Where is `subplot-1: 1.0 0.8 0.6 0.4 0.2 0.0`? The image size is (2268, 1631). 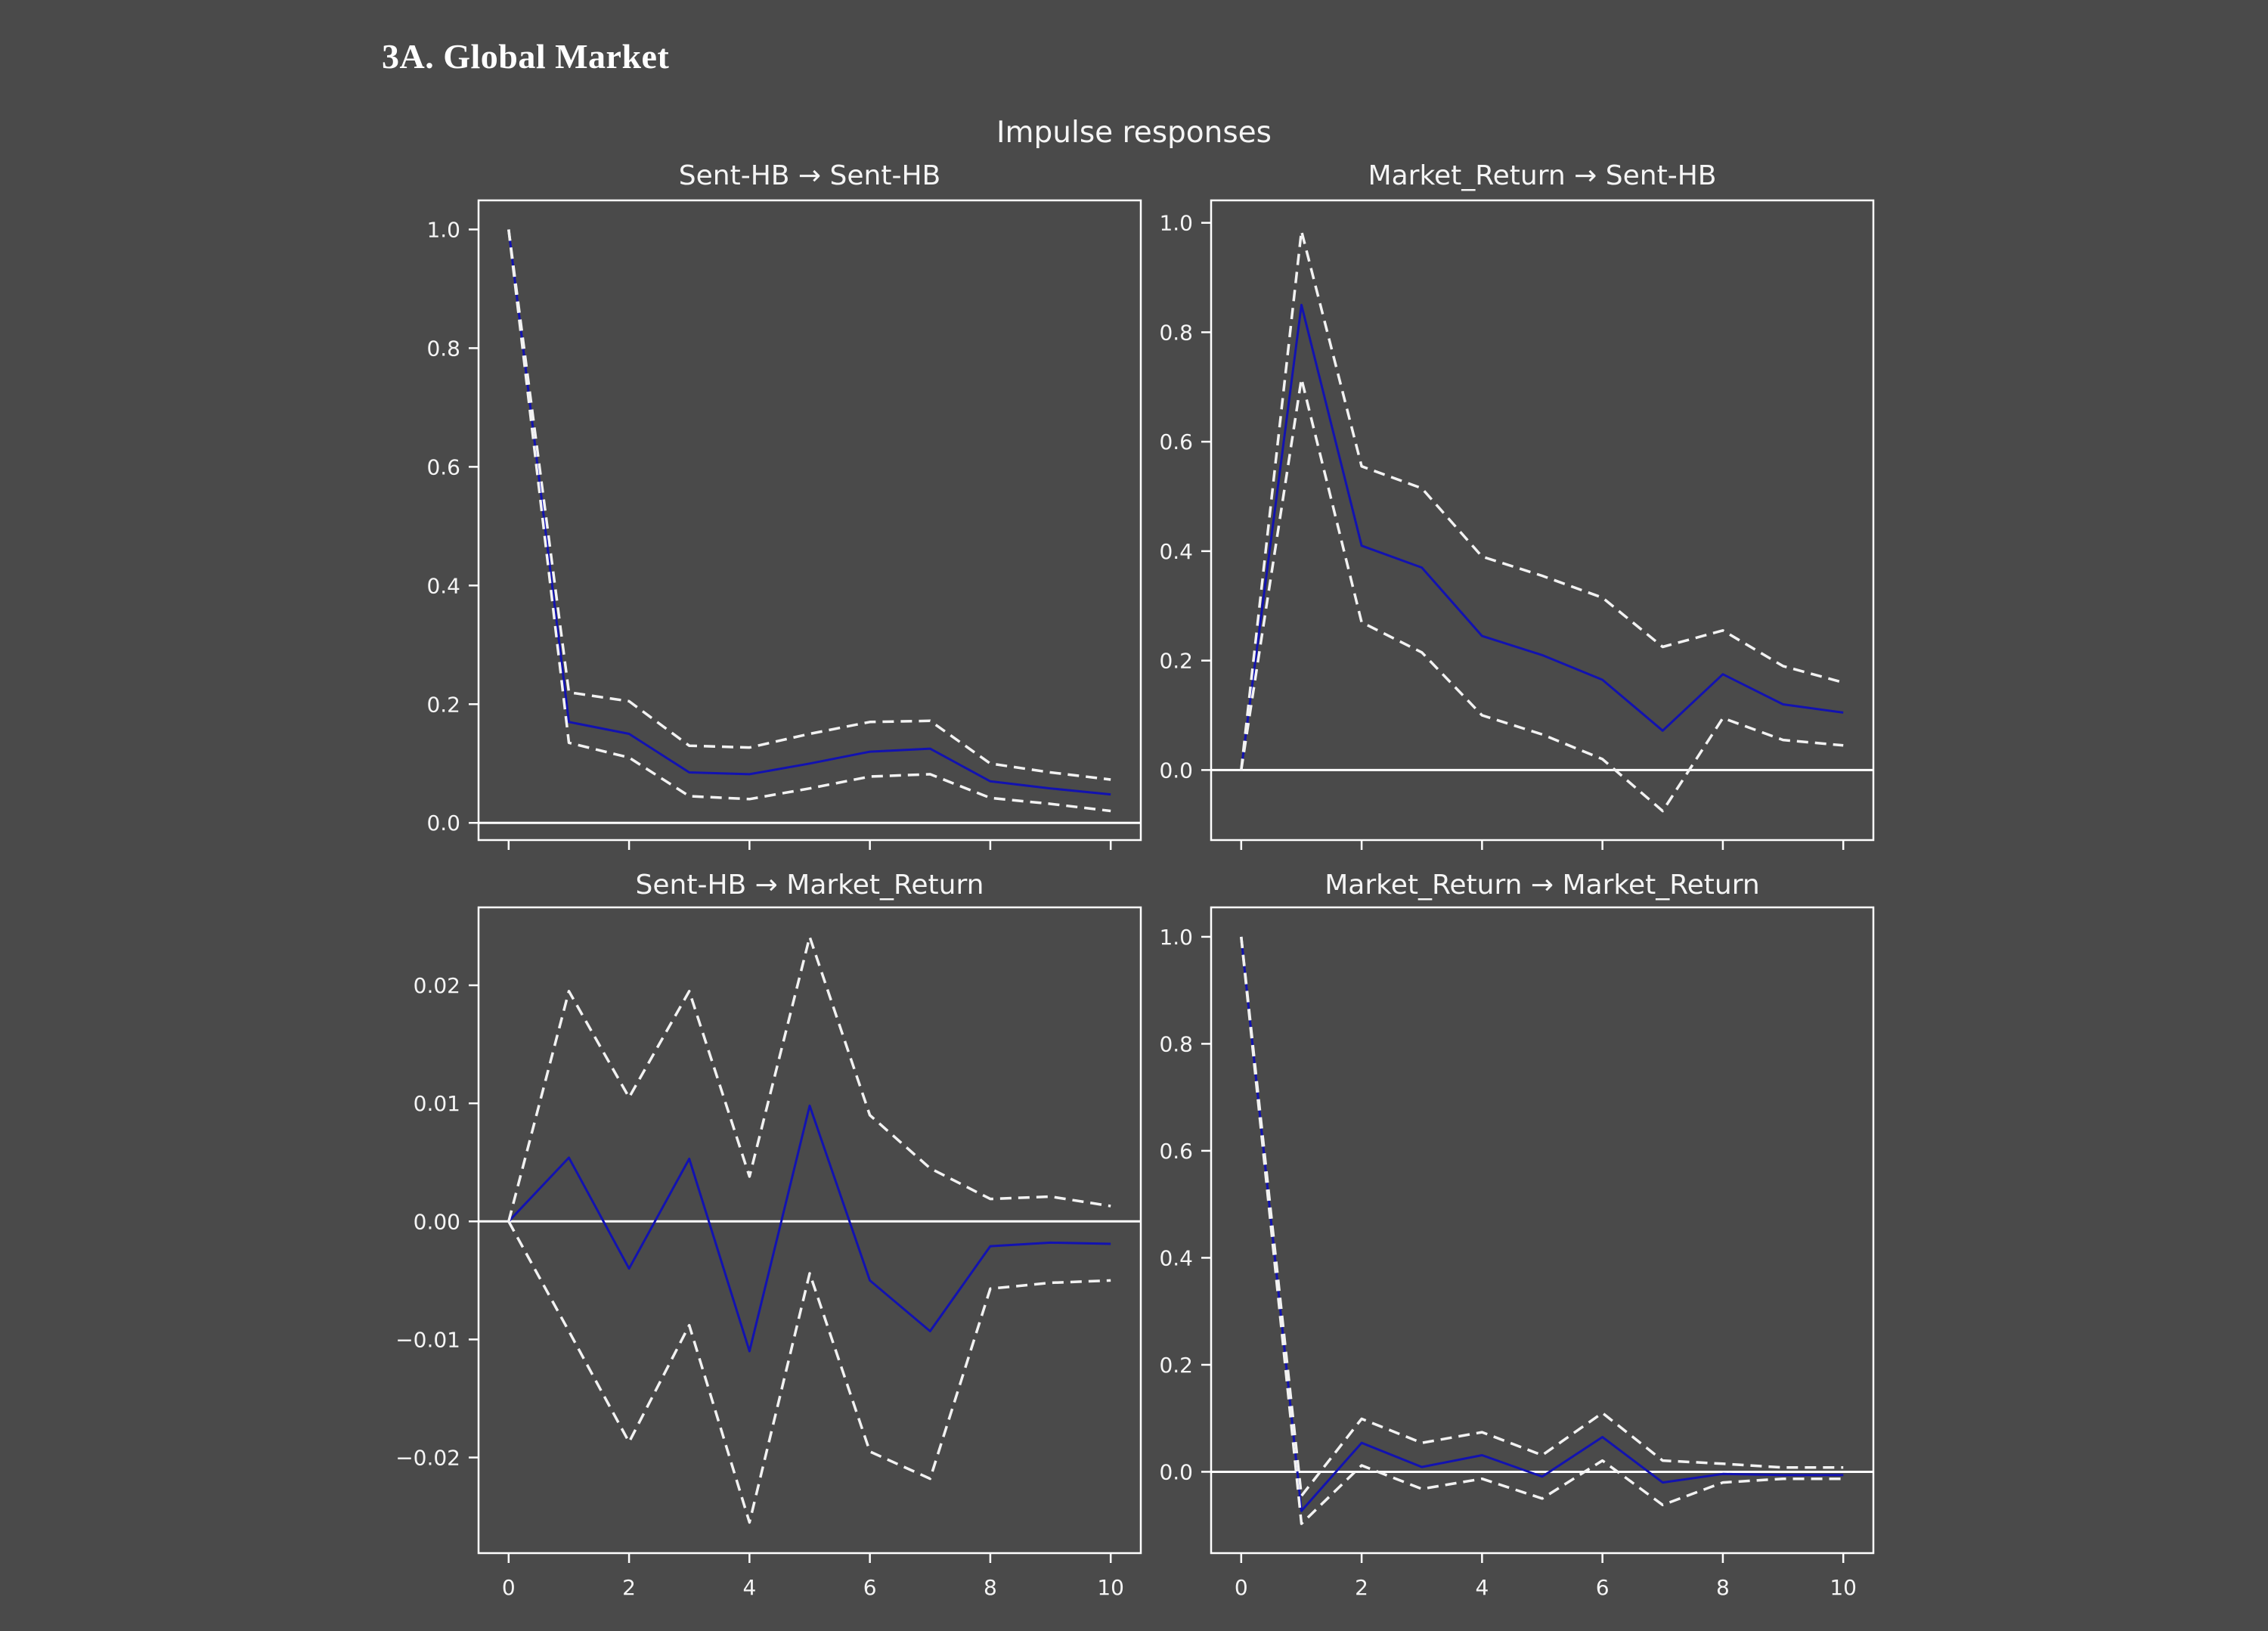 subplot-1: 1.0 0.8 0.6 0.4 0.2 0.0 is located at coordinates (1517, 524).